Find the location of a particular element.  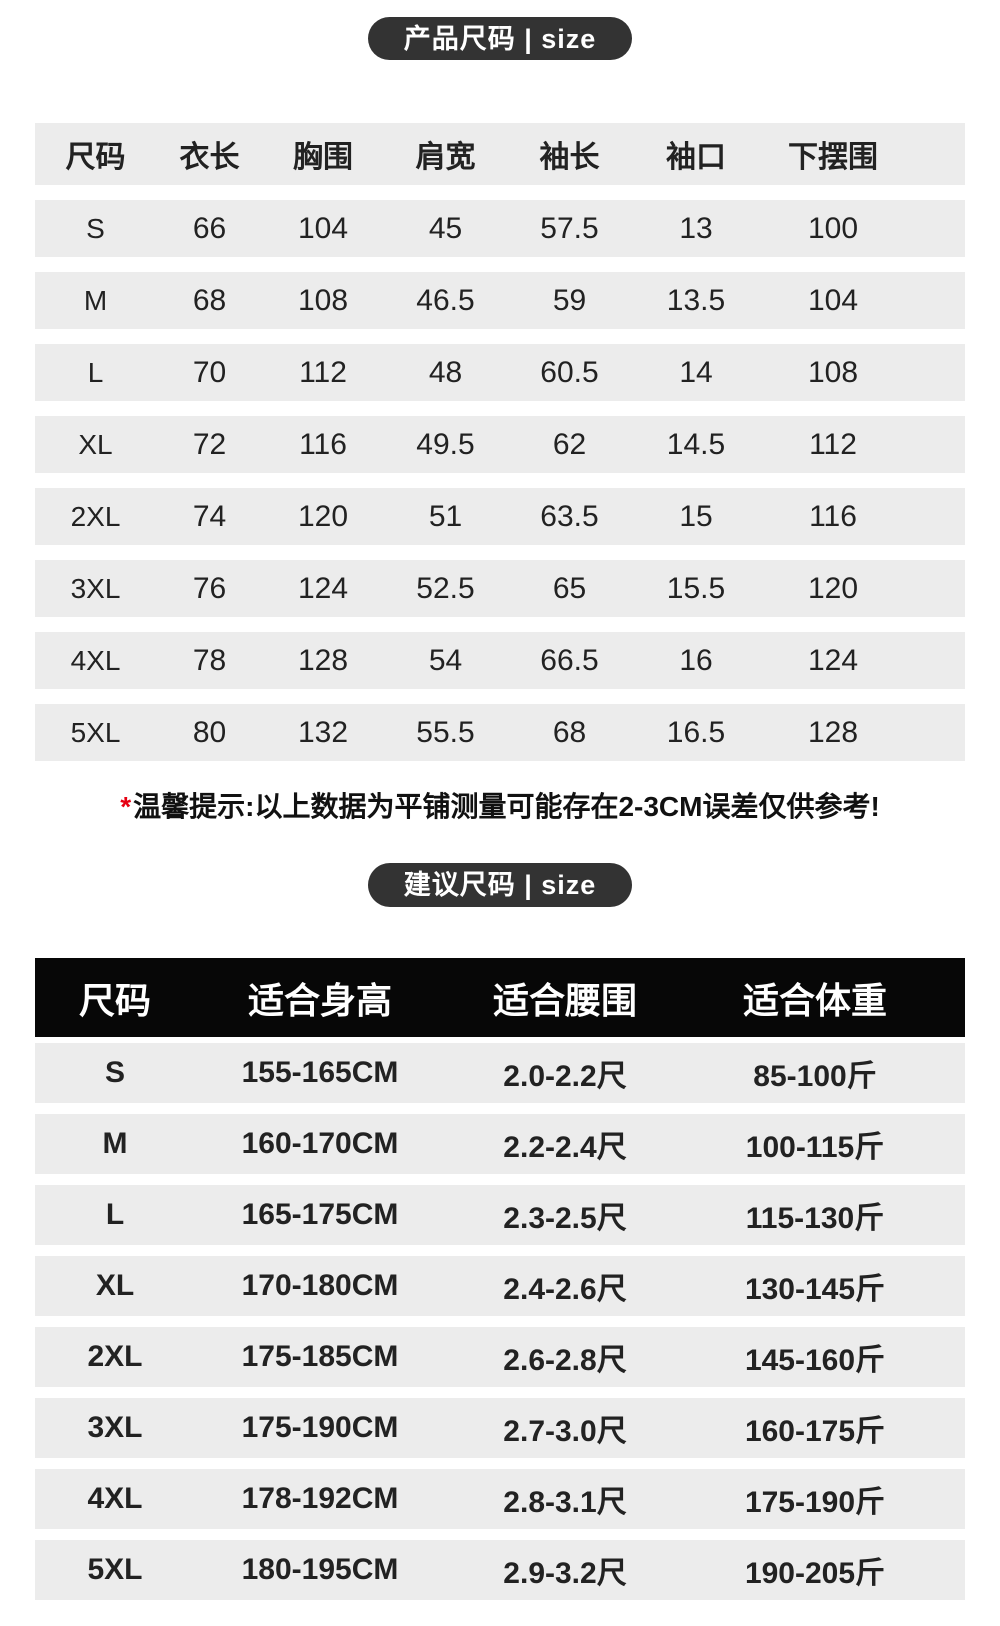

table-row: L 165-175CM 2.3-2.5尺 115-130斤 is located at coordinates (500, 1215).